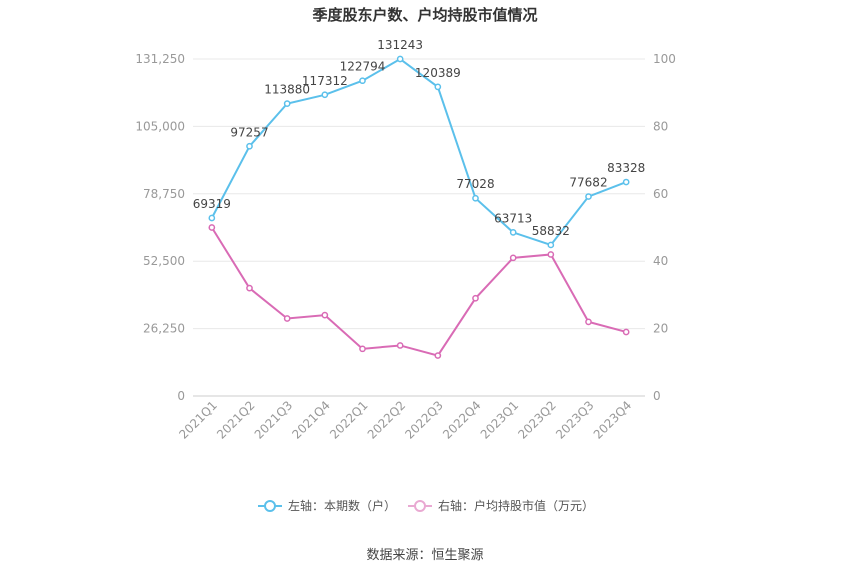 This screenshot has height=575, width=850. I want to click on data-label: 77682, so click(588, 183).